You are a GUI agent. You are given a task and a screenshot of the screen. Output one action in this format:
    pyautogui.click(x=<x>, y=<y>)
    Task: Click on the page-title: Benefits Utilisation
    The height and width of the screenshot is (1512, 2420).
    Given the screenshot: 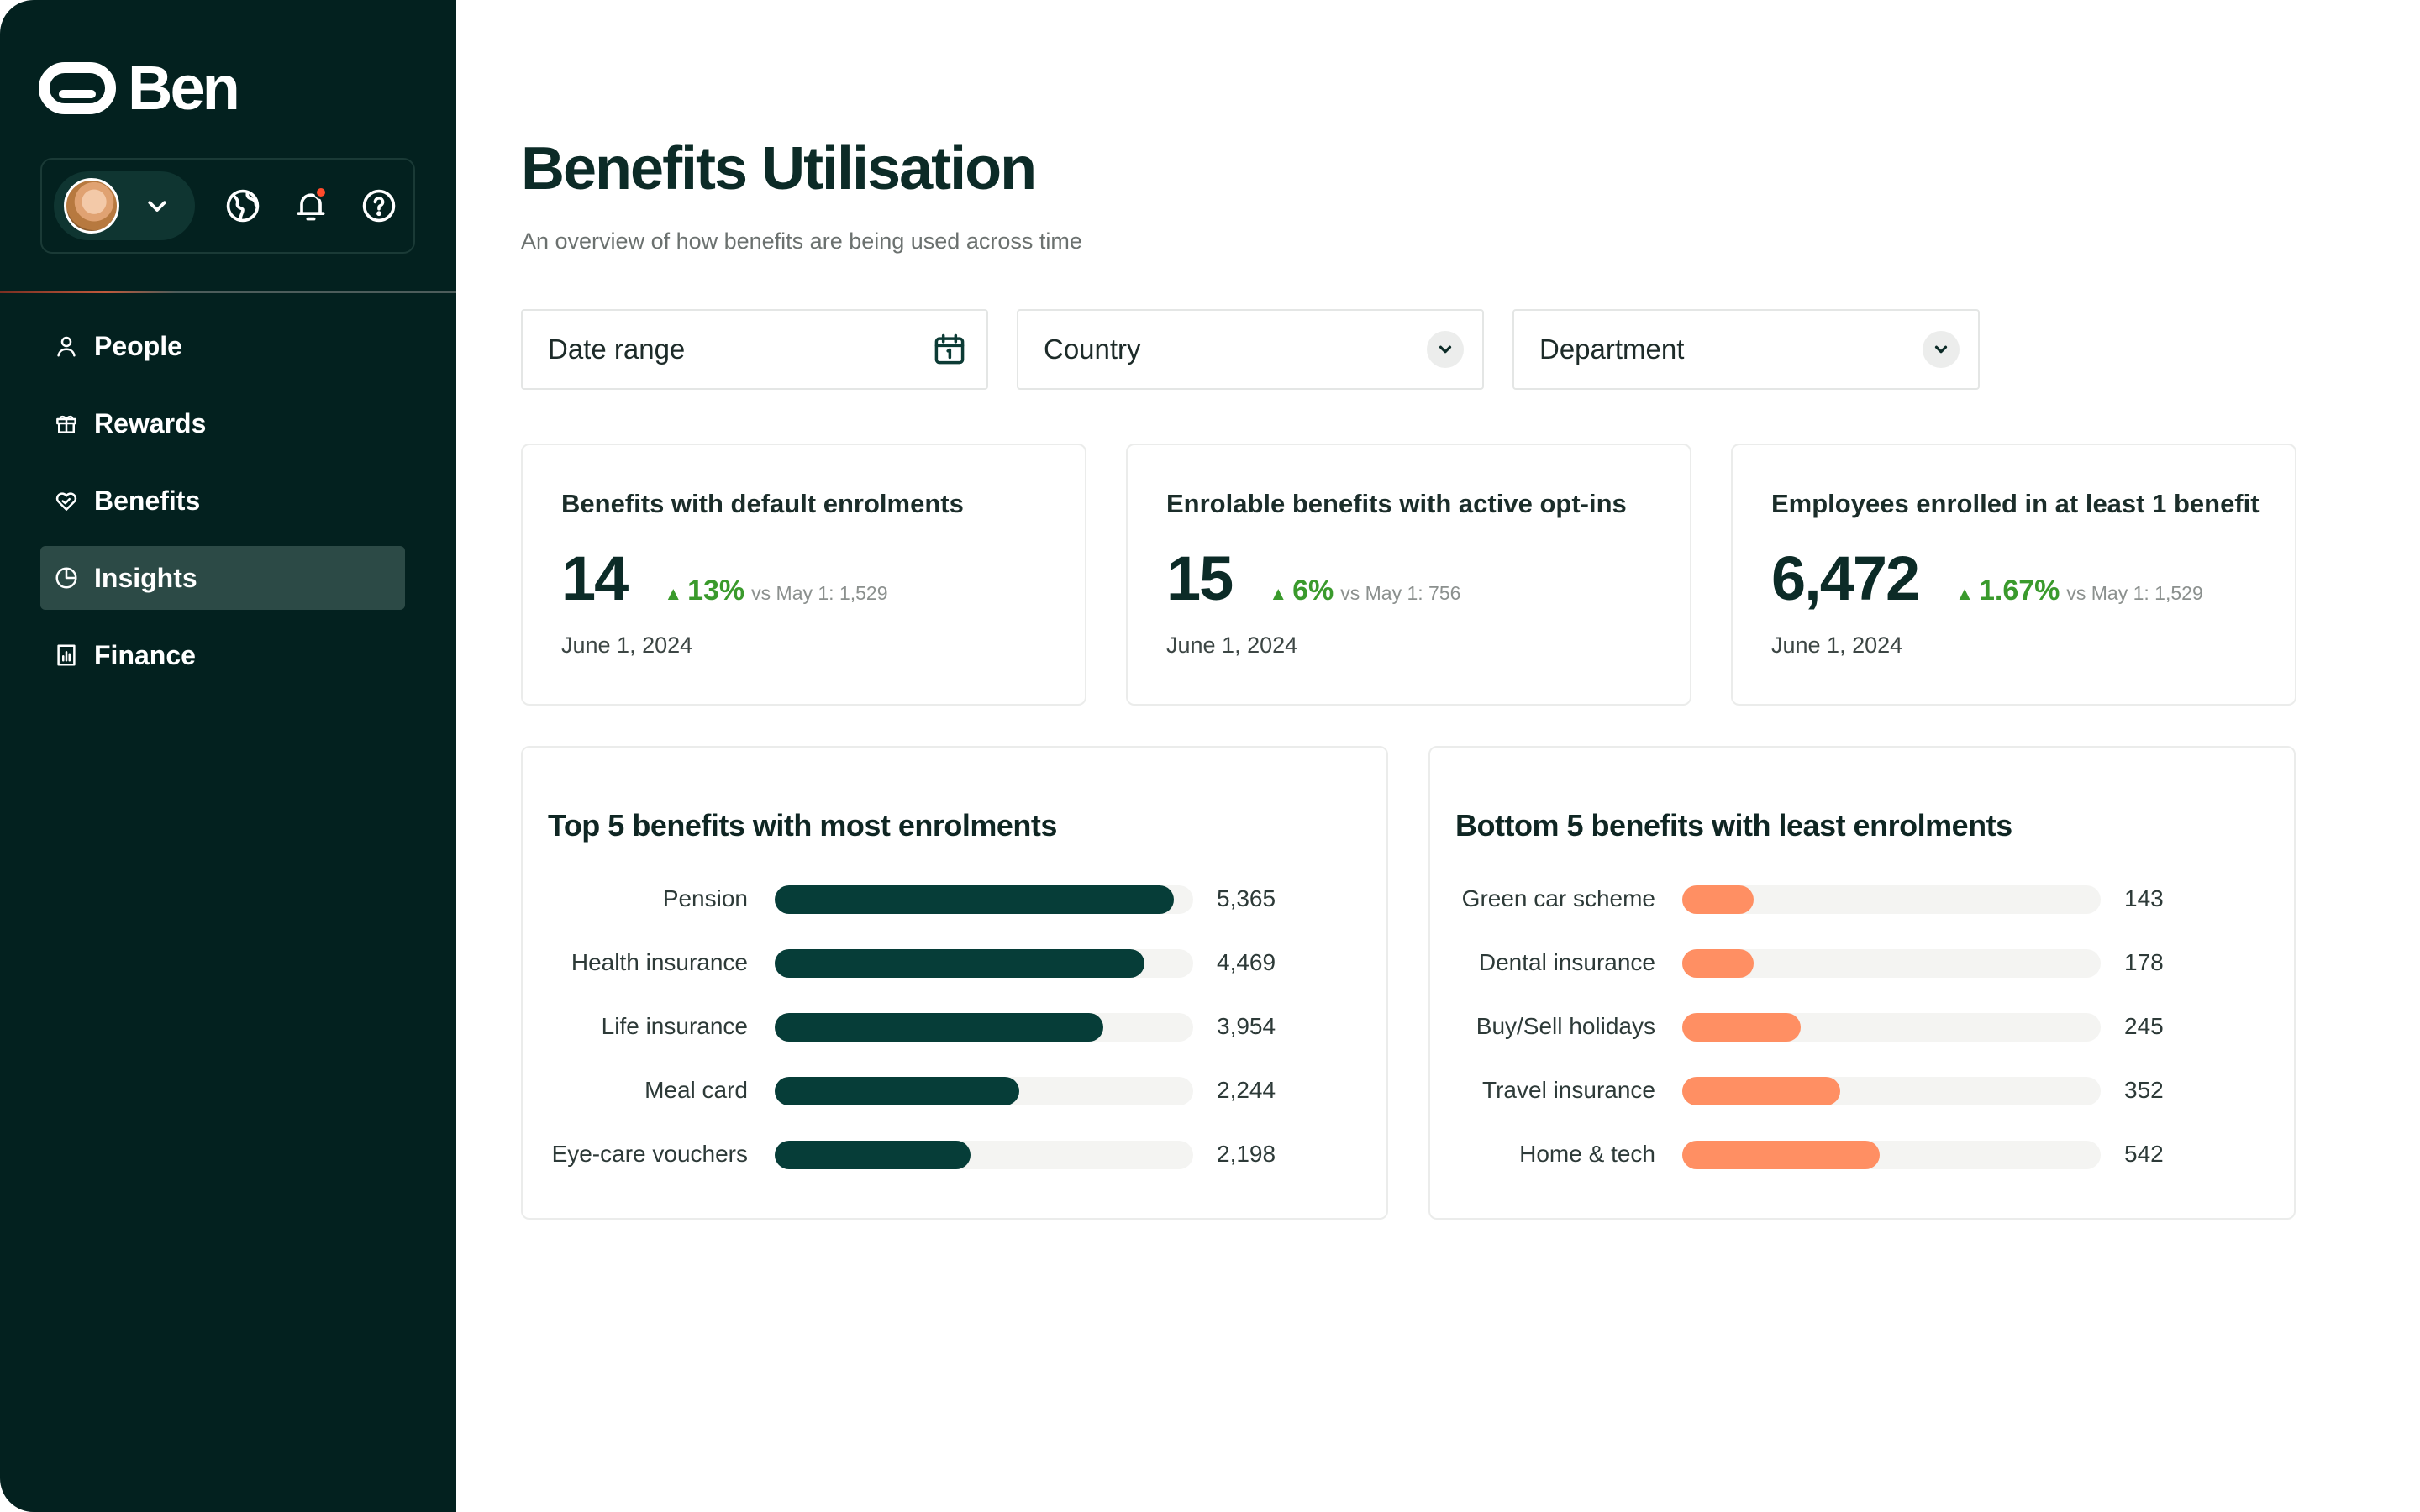 What is the action you would take?
    pyautogui.click(x=779, y=168)
    